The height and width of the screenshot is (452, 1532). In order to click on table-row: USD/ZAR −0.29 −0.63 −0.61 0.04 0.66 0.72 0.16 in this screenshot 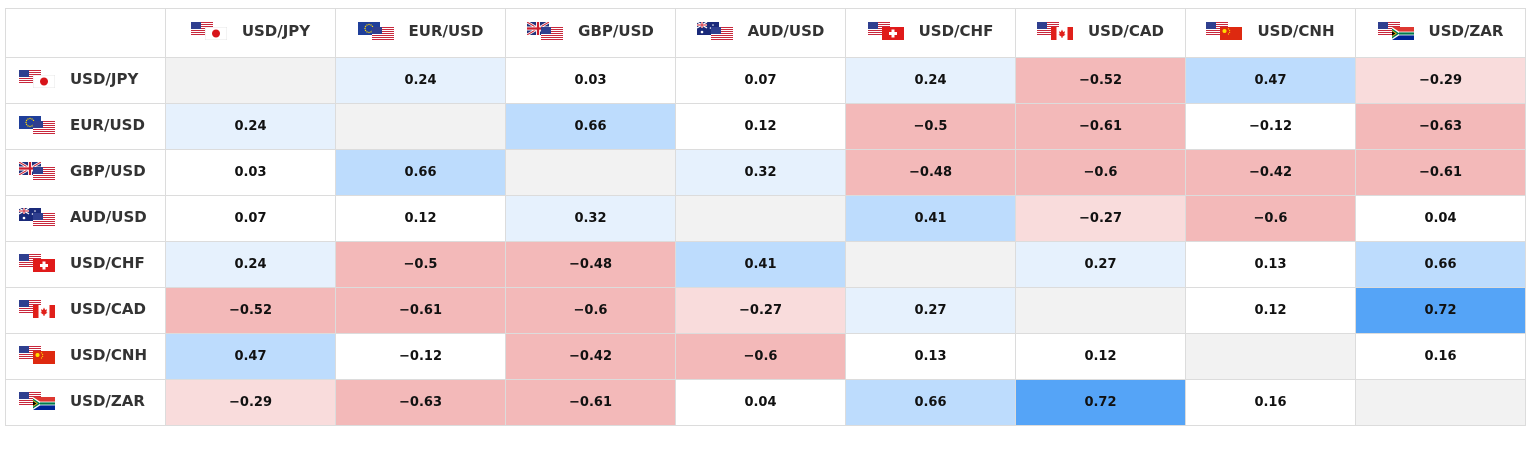, I will do `click(765, 402)`.